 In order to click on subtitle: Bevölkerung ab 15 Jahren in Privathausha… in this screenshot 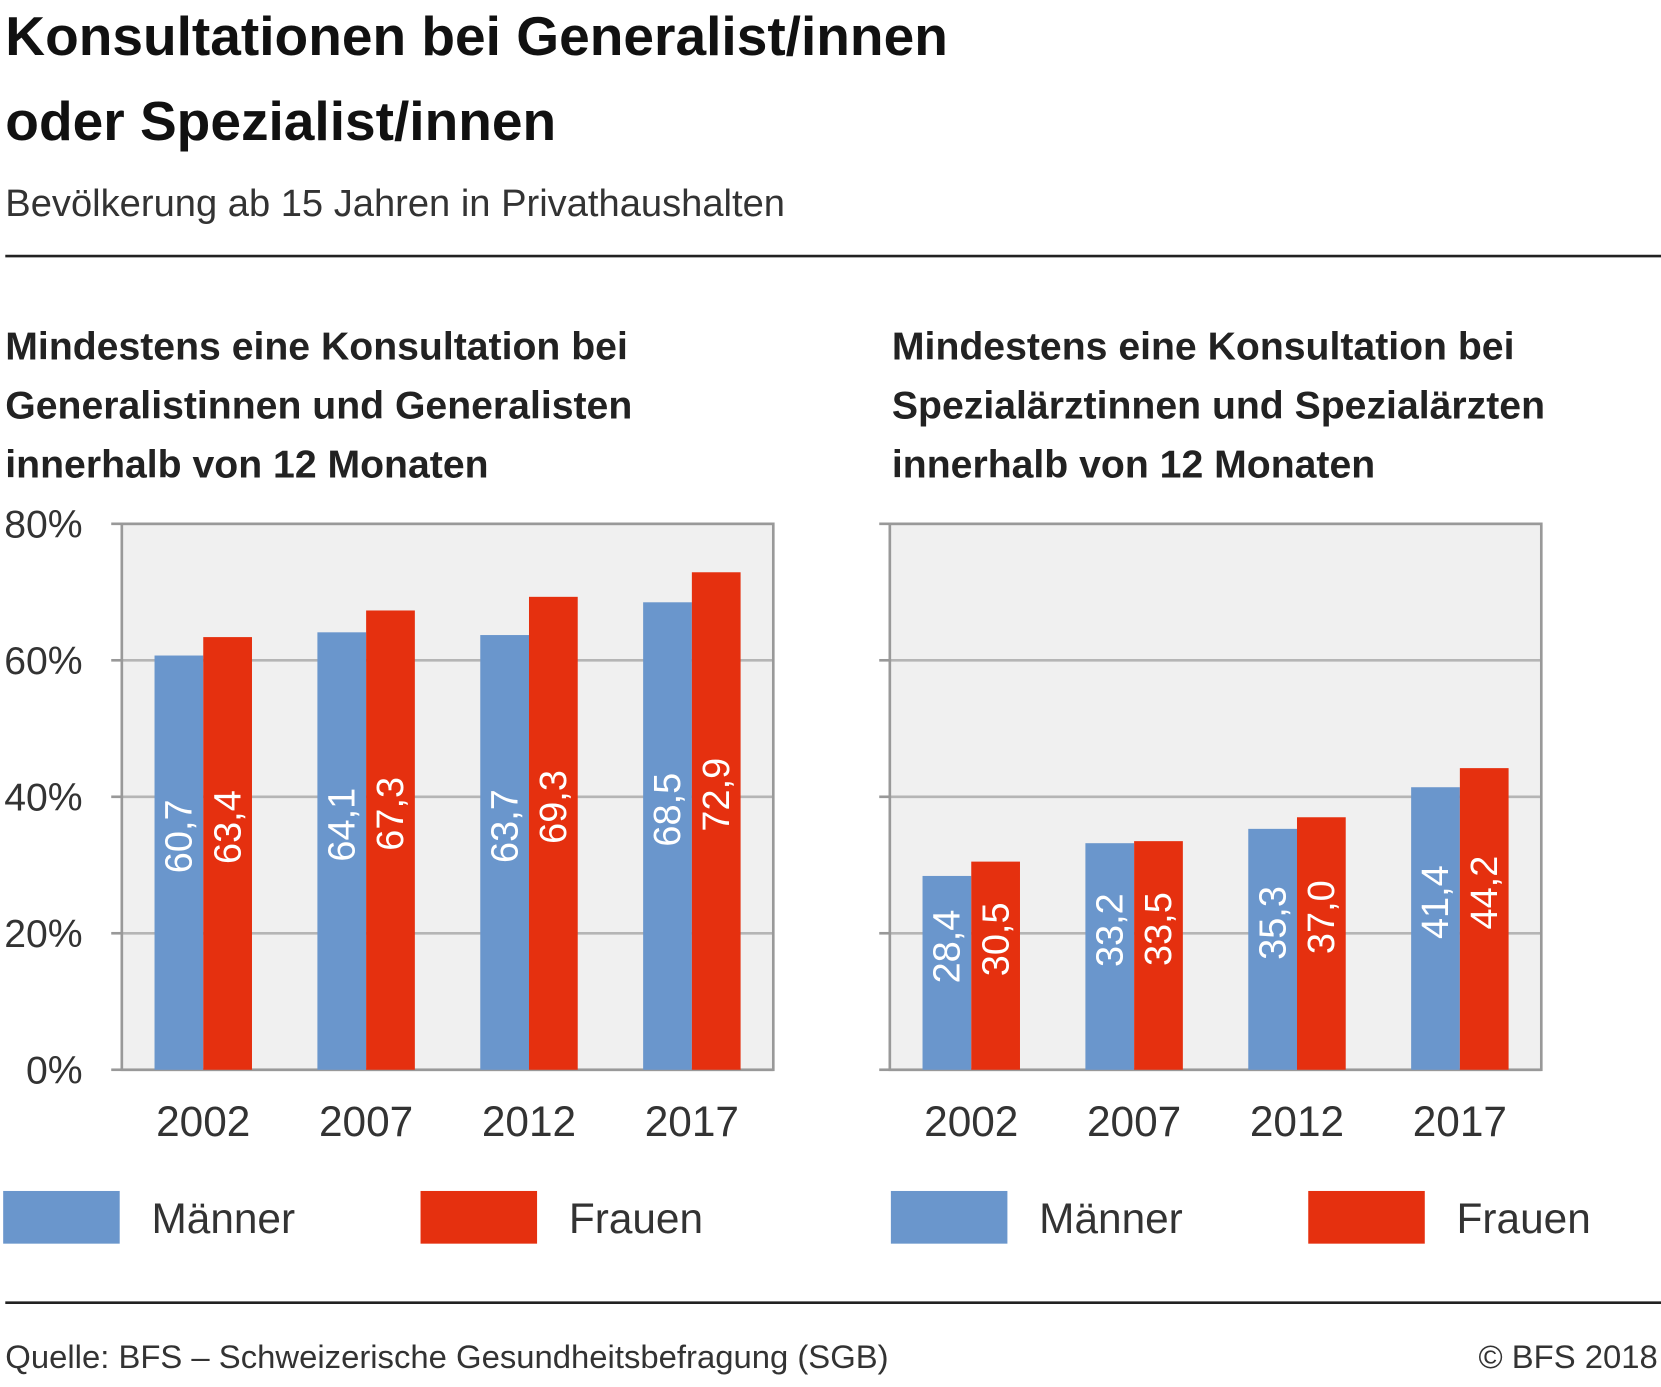, I will do `click(395, 204)`.